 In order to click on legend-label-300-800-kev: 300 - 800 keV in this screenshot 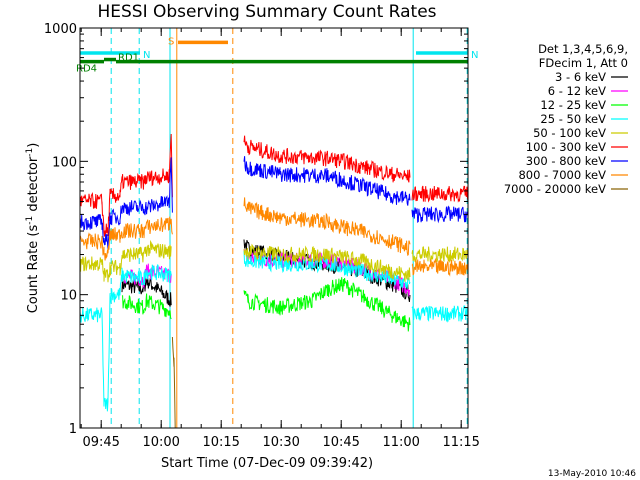, I will do `click(566, 161)`.